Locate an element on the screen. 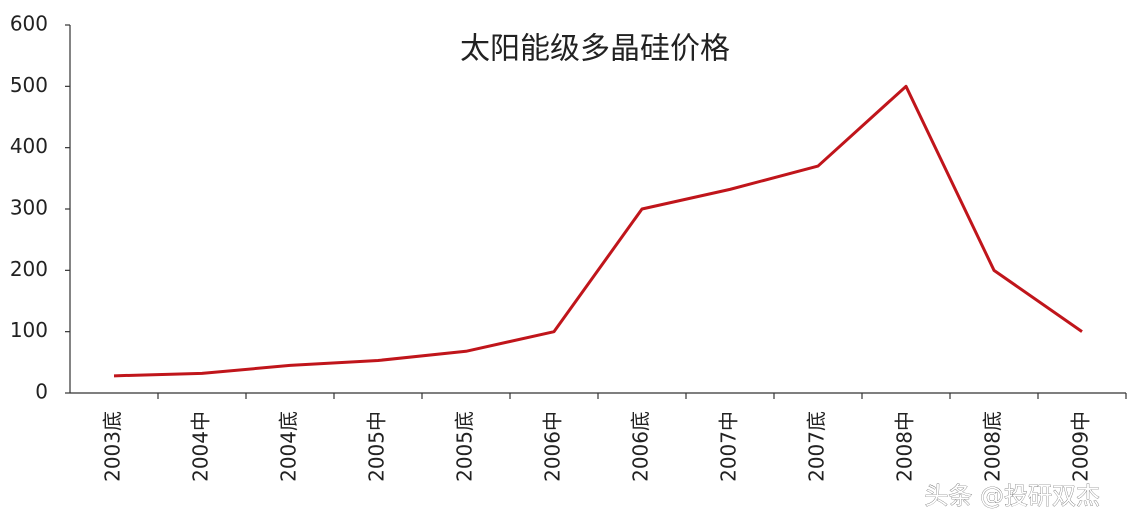  y-tick-label: 400 is located at coordinates (29, 146).